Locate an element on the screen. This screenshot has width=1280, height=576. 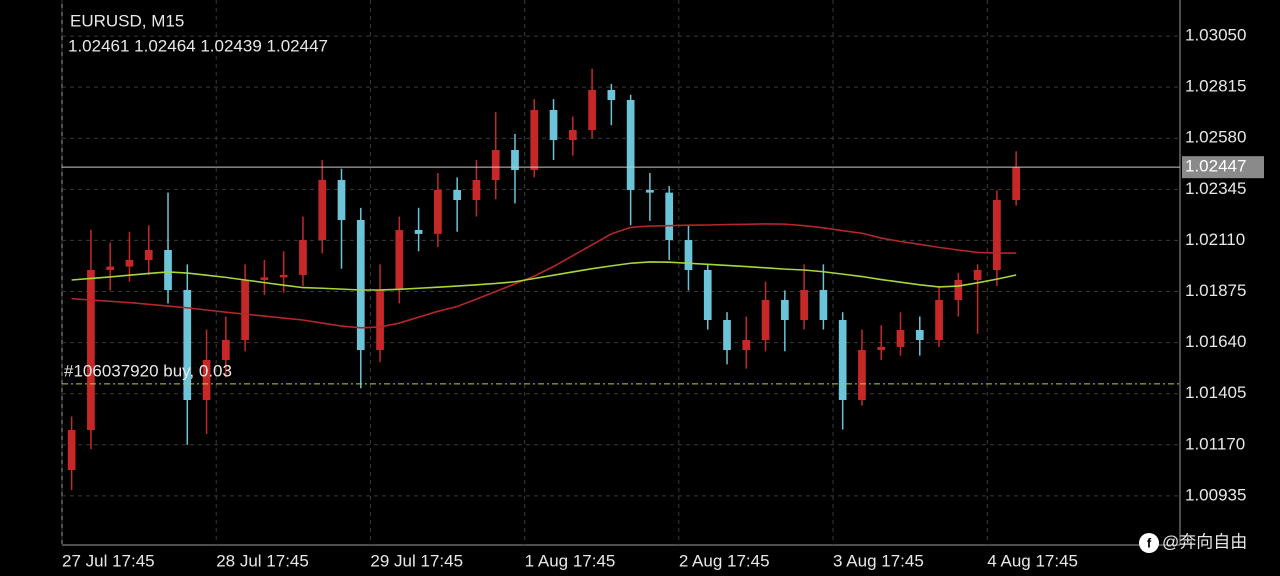
y-tick-label: 1.02110 is located at coordinates (1215, 239).